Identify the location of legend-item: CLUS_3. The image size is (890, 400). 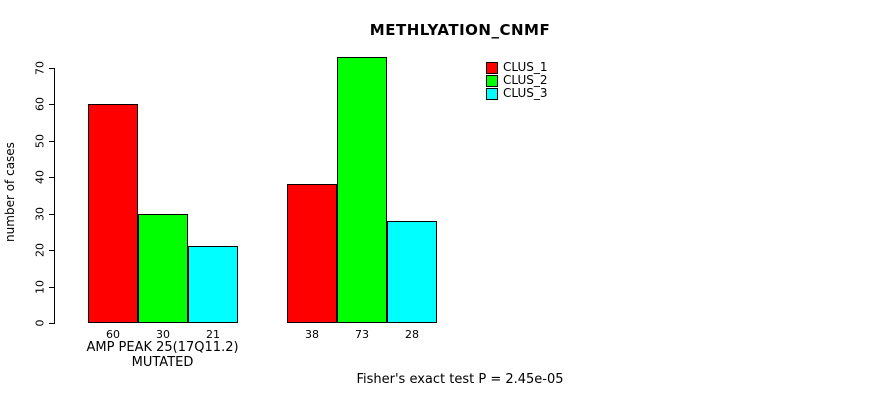
(517, 93).